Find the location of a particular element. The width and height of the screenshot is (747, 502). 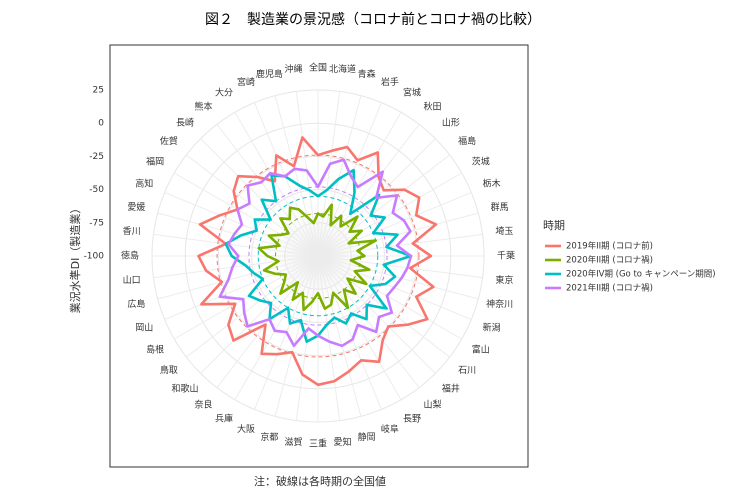

category-label: 長崎 is located at coordinates (185, 123).